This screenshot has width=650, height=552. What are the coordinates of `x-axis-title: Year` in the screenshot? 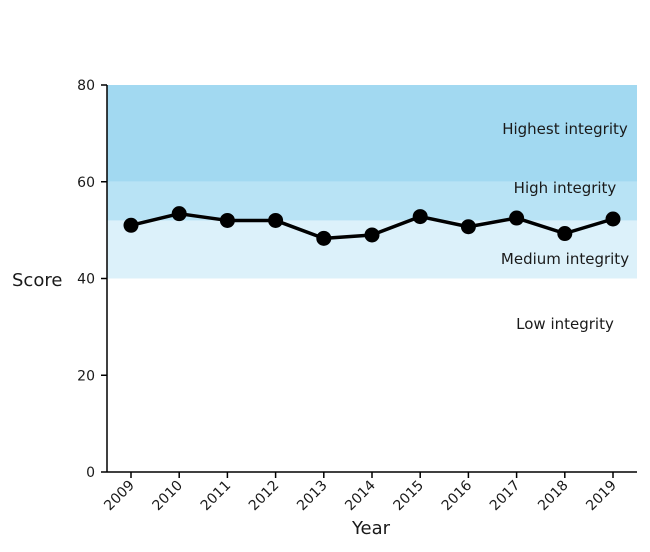 It's located at (371, 528).